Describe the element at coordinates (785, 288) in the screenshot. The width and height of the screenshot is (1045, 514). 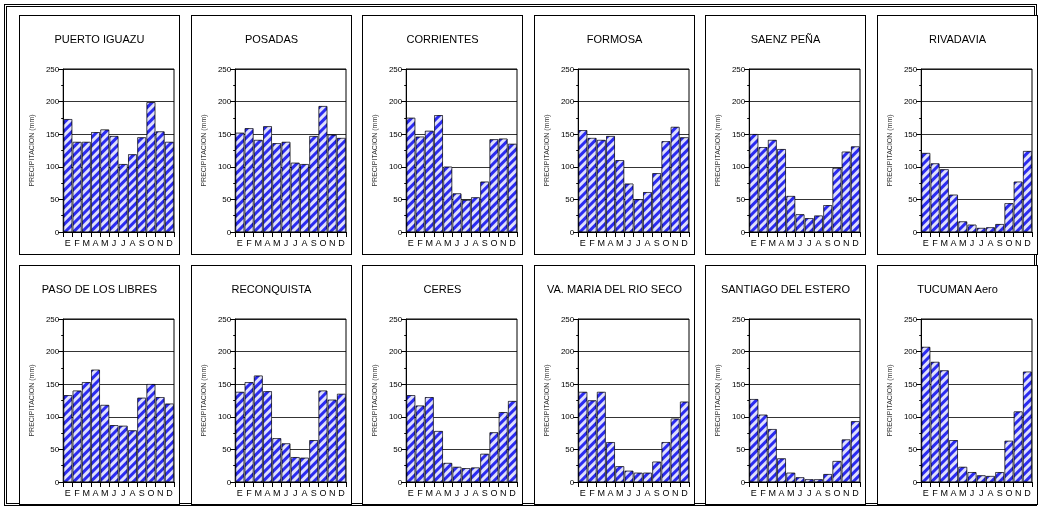
I see `chart-title: SANTIAGO DEL ESTERO` at that location.